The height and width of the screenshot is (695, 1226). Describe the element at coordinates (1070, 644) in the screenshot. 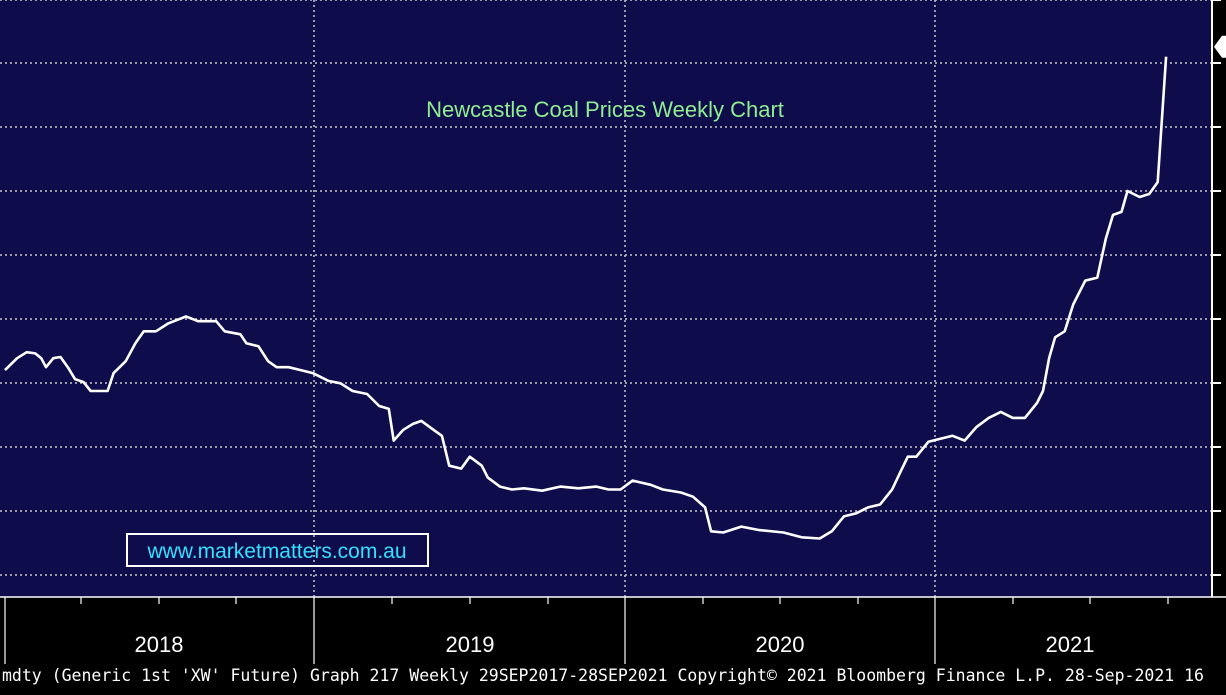

I see `x-tick-label-2021: 2021` at that location.